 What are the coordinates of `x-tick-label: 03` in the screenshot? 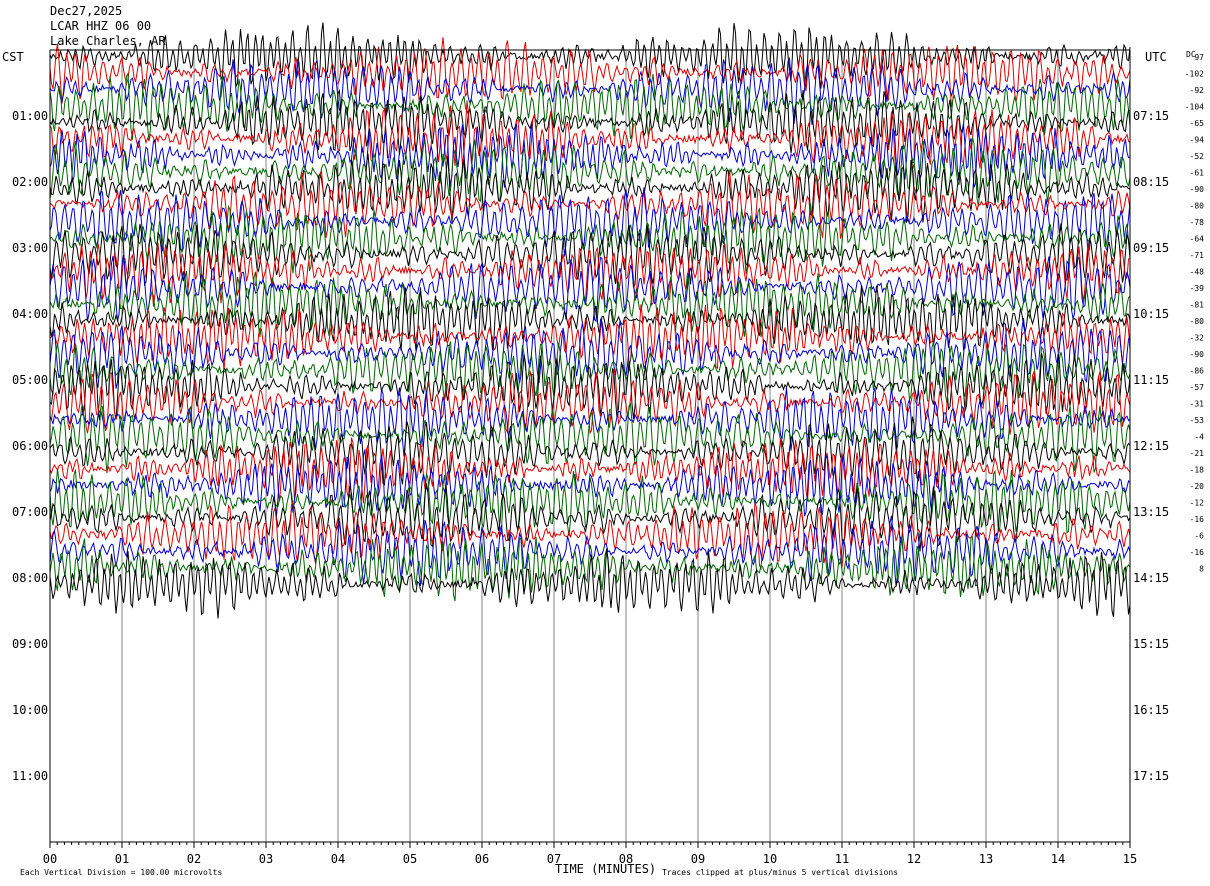 It's located at (266, 859).